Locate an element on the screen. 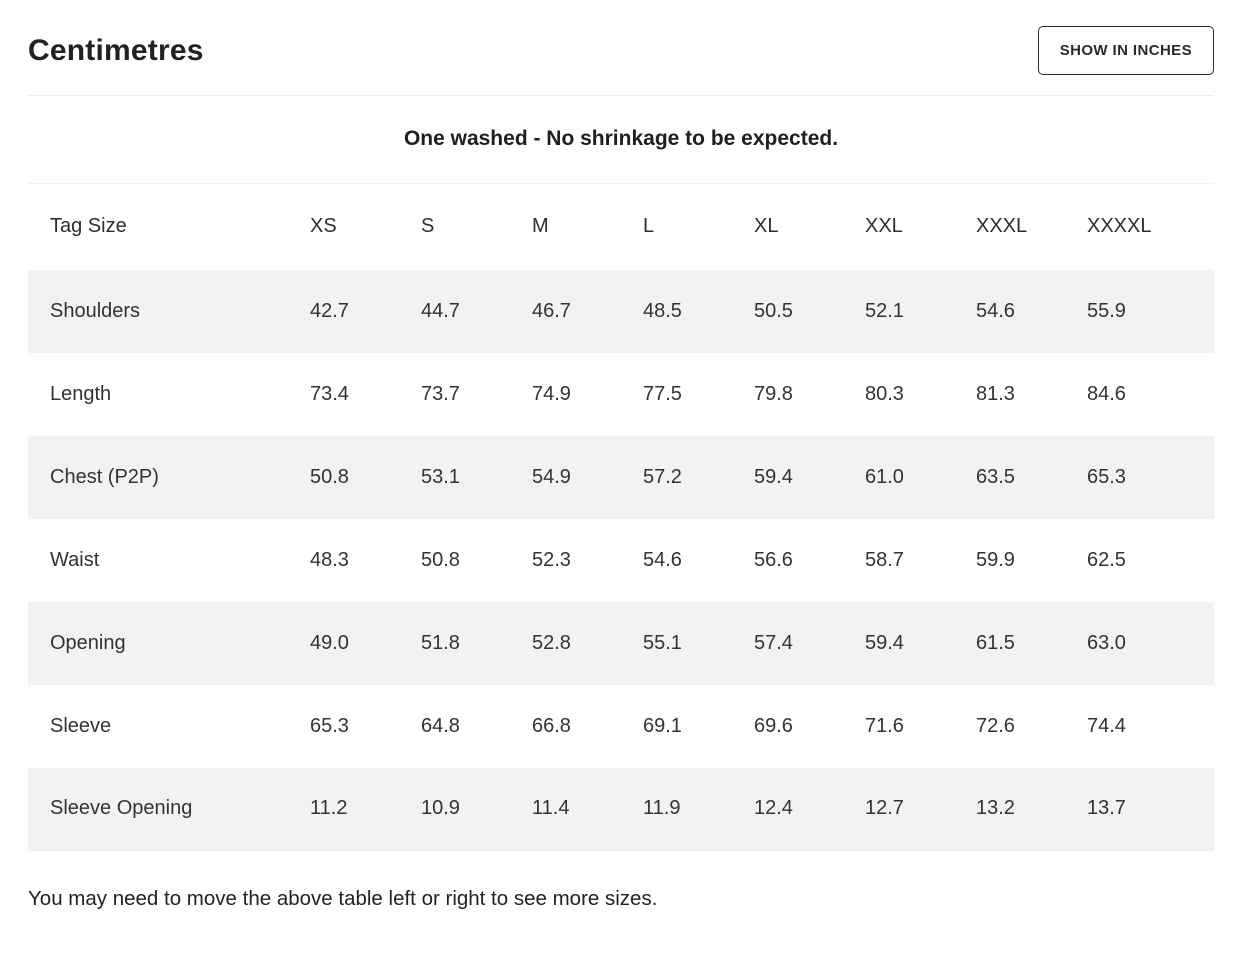  header-cell-size-xl: XL is located at coordinates (766, 226).